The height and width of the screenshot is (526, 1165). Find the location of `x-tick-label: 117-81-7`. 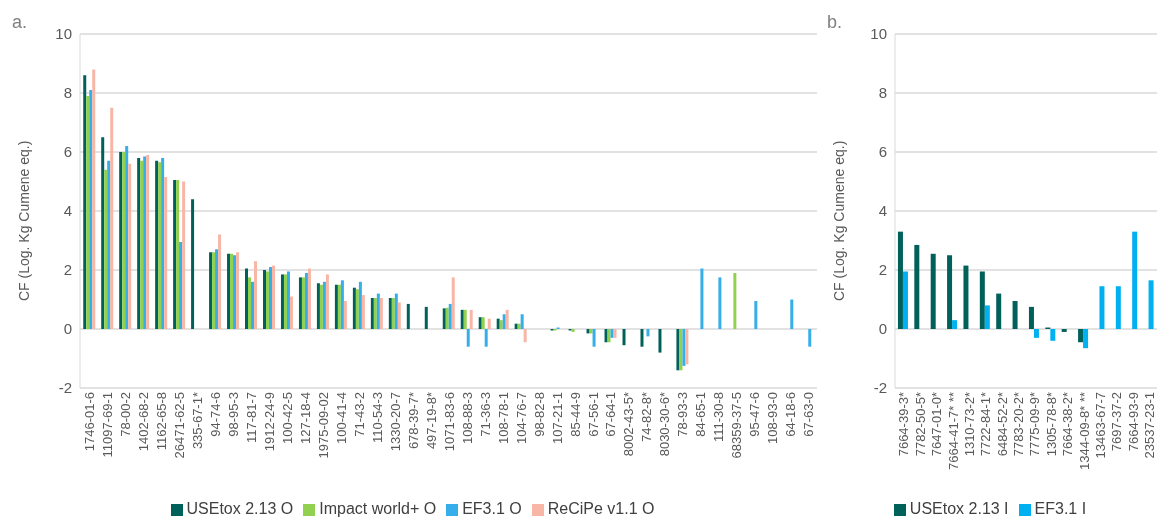

x-tick-label: 117-81-7 is located at coordinates (251, 418).